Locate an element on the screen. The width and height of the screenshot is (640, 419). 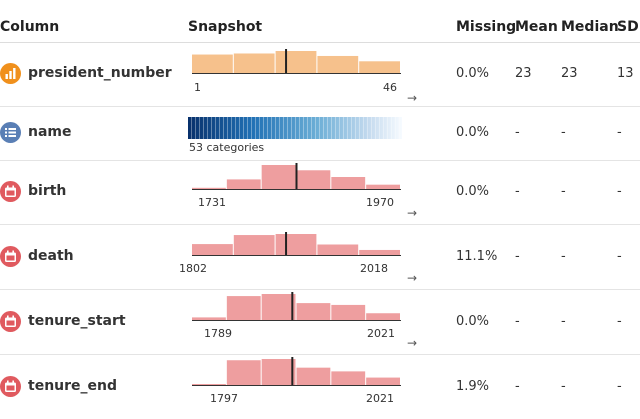
histogram: 1731 1970 is located at coordinates (296, 186).